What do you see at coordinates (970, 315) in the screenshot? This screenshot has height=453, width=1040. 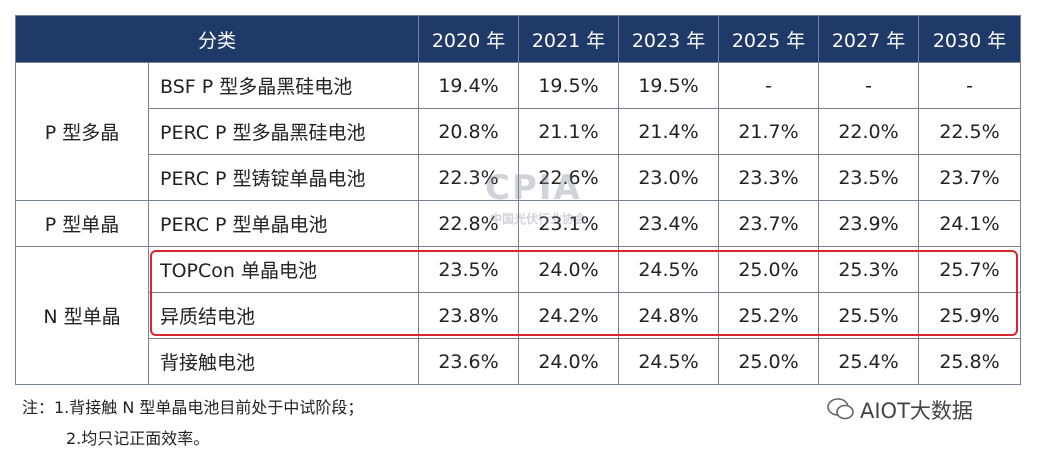 I see `value-cell: 25.9%` at bounding box center [970, 315].